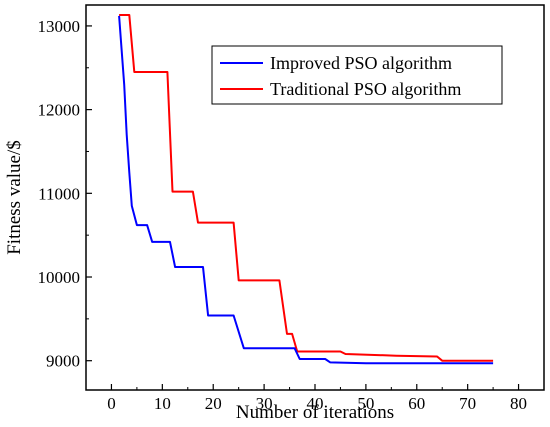  What do you see at coordinates (365, 89) in the screenshot?
I see `legend-label: Traditional PSO algorithm` at bounding box center [365, 89].